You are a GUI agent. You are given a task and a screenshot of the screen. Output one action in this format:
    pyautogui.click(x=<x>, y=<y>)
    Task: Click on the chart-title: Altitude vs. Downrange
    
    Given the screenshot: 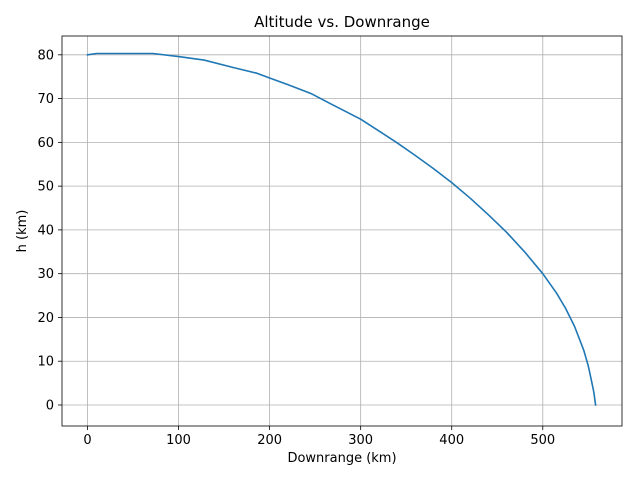 What is the action you would take?
    pyautogui.click(x=342, y=22)
    